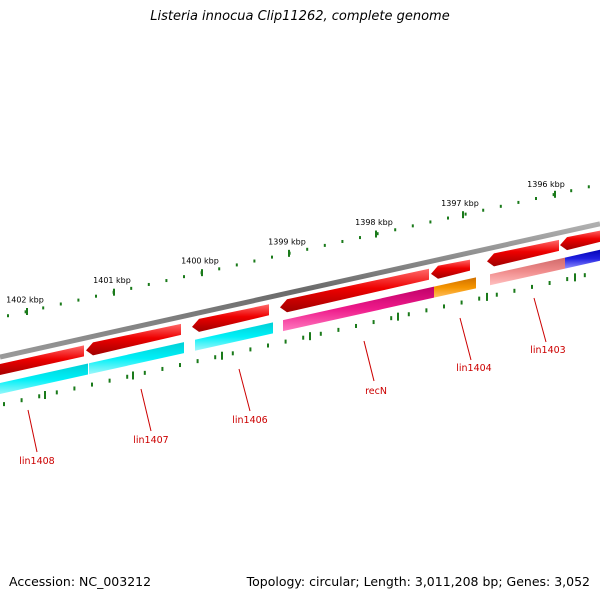 This screenshot has height=605, width=600. What do you see at coordinates (473, 368) in the screenshot?
I see `gene-label-lin1404: lin1404` at bounding box center [473, 368].